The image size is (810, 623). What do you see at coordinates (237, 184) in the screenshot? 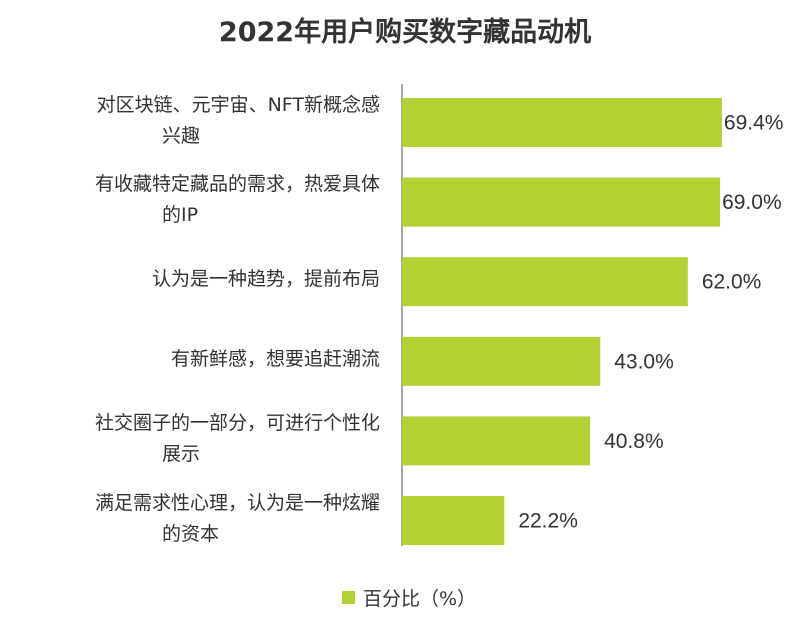
I see `category-label-line: 有收藏特定藏品的需求，热爱具体` at bounding box center [237, 184].